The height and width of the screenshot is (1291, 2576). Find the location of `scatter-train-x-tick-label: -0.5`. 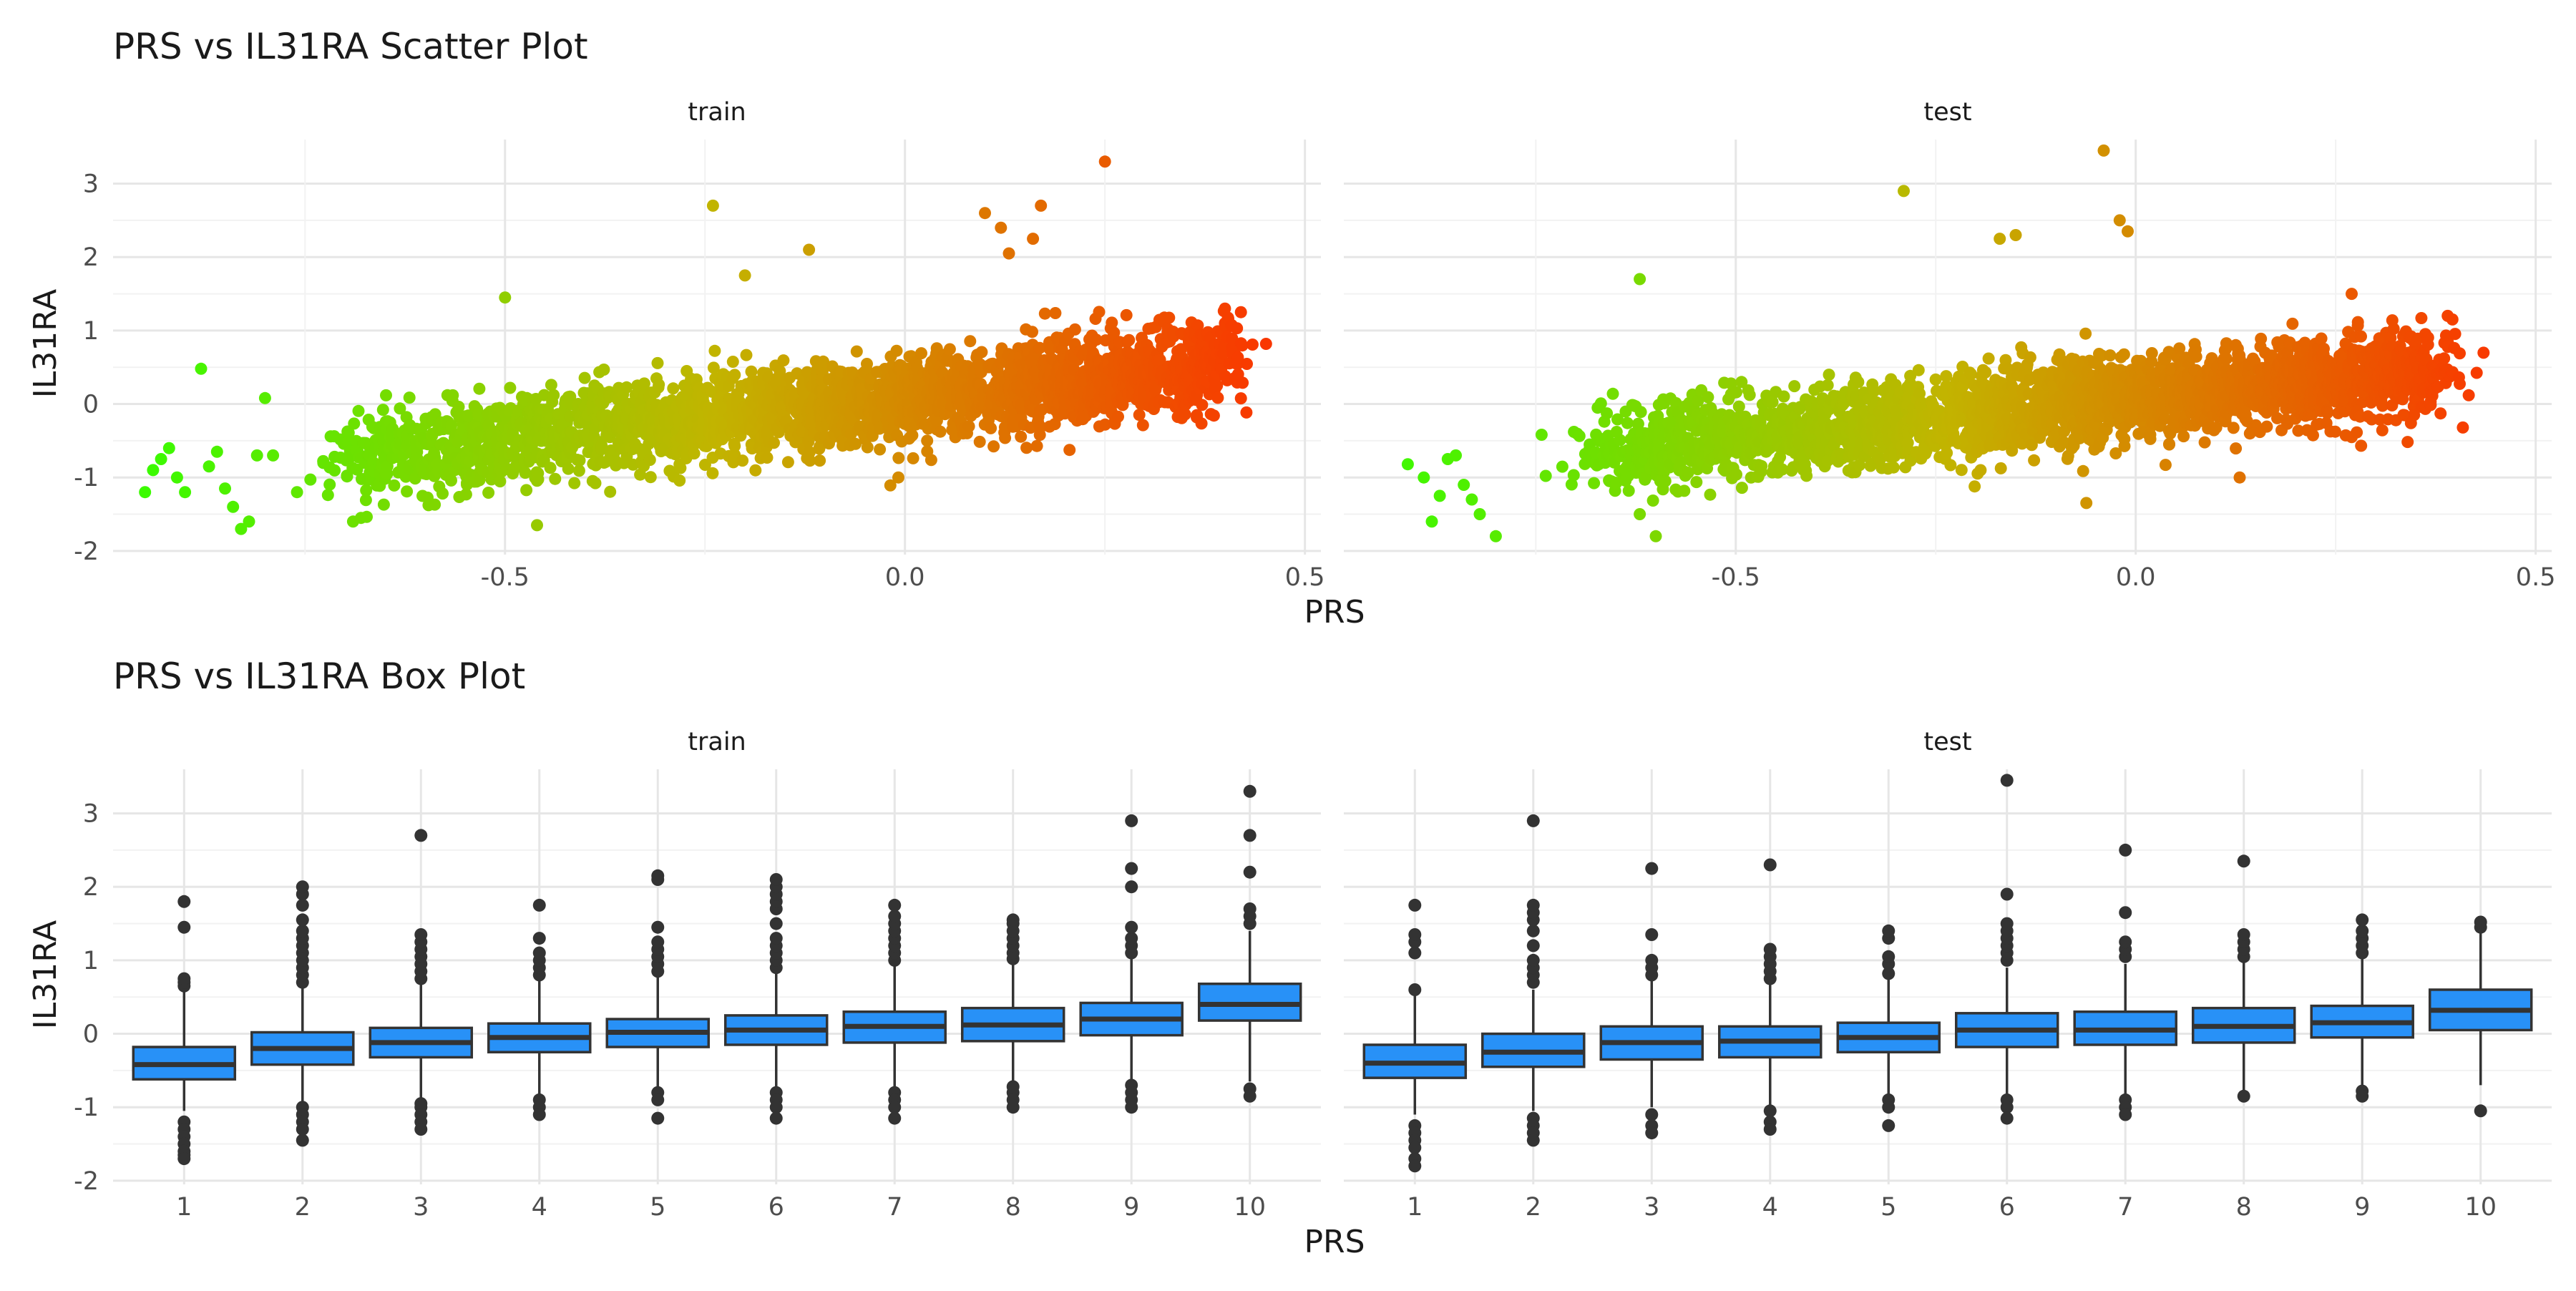

scatter-train-x-tick-label: -0.5 is located at coordinates (505, 577).